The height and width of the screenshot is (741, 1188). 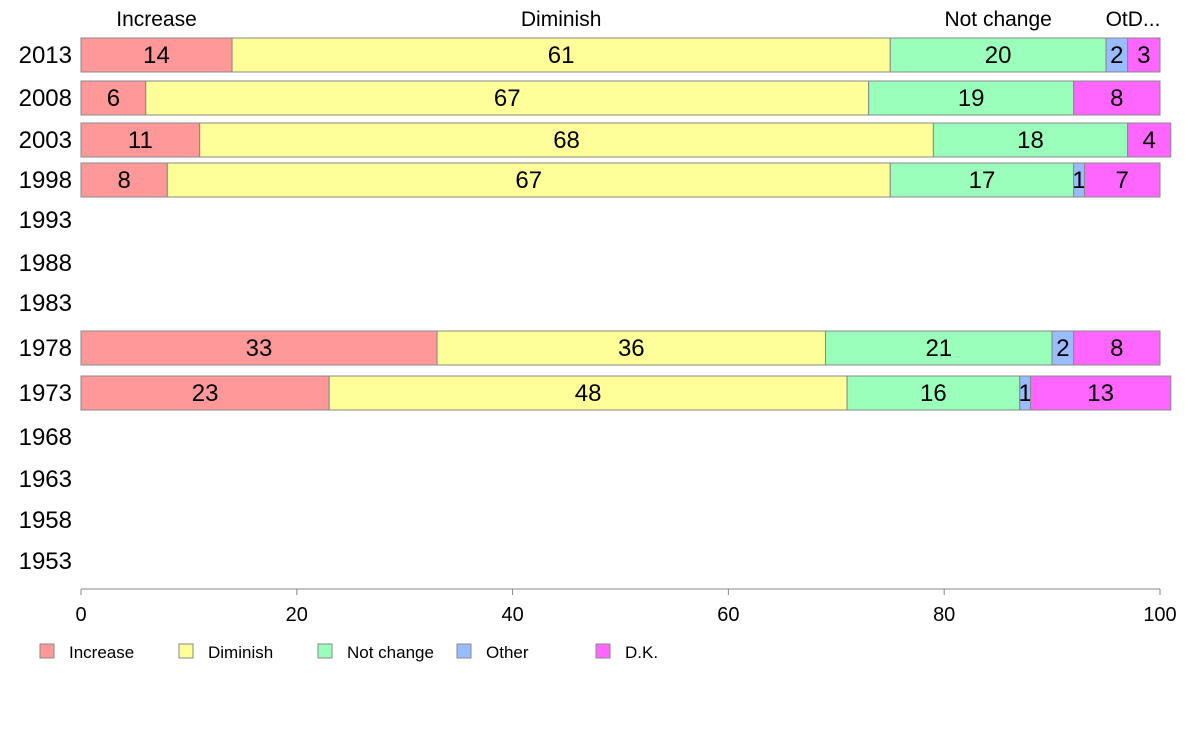 I want to click on bar-1998-diminish, so click(x=528, y=180).